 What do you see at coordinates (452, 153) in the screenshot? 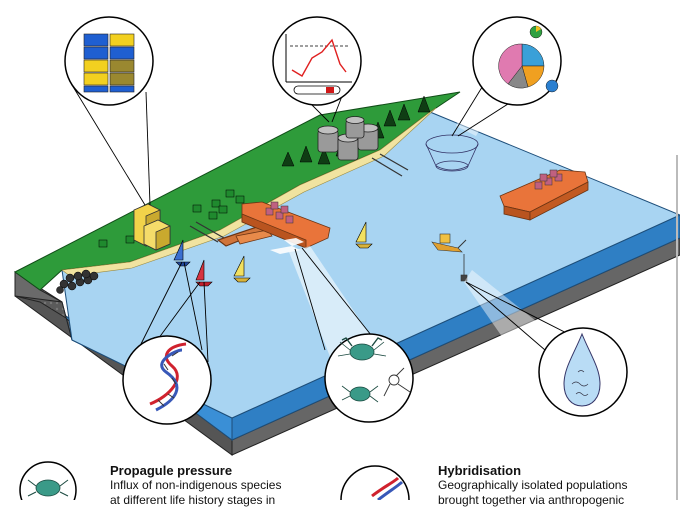
I see `aquaculture-net-pen` at bounding box center [452, 153].